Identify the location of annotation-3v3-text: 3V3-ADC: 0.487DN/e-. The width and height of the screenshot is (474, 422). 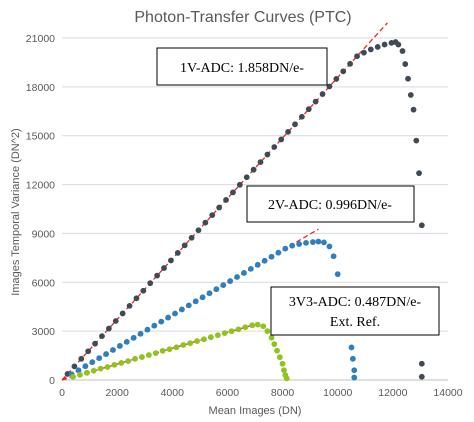
(355, 302).